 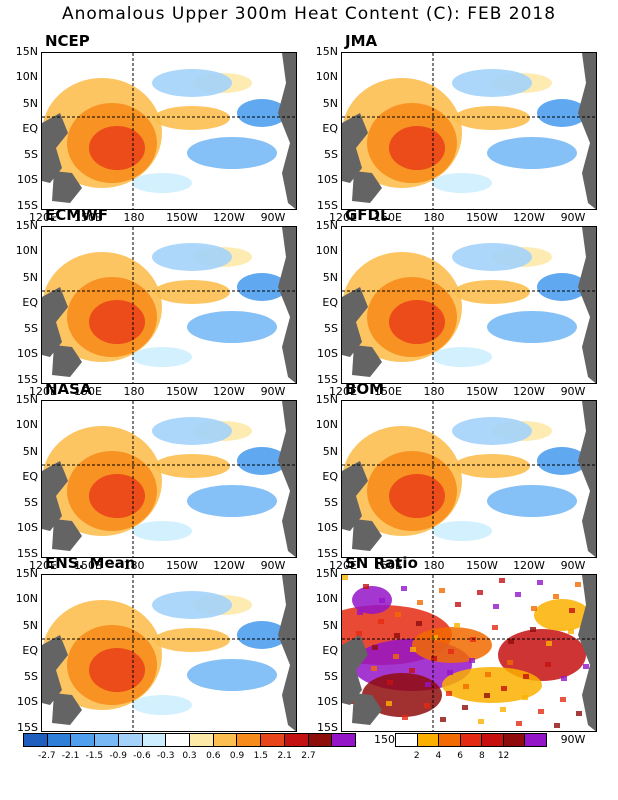 I want to click on panel-label: BOM, so click(x=365, y=389).